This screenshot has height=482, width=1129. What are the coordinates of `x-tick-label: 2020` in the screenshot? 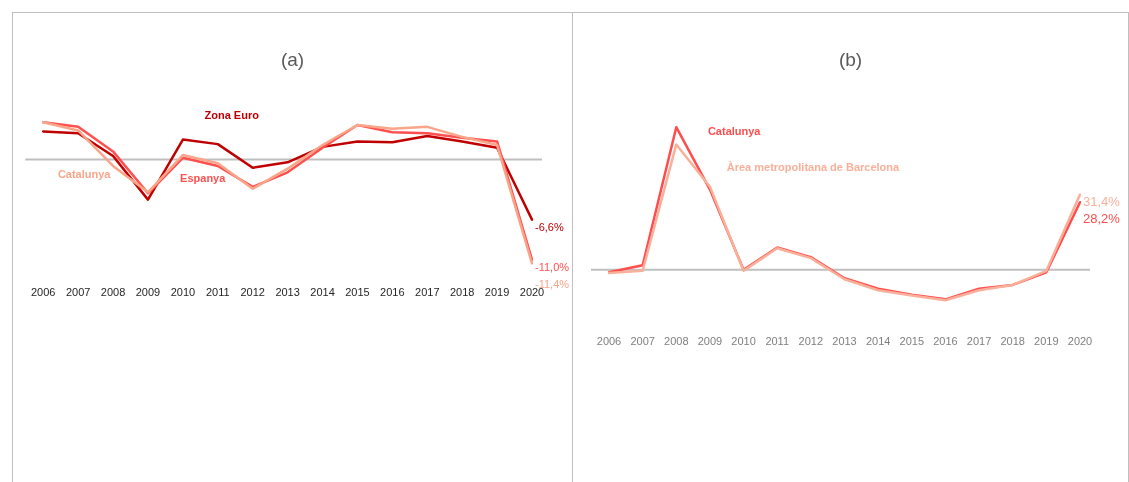 It's located at (1080, 341).